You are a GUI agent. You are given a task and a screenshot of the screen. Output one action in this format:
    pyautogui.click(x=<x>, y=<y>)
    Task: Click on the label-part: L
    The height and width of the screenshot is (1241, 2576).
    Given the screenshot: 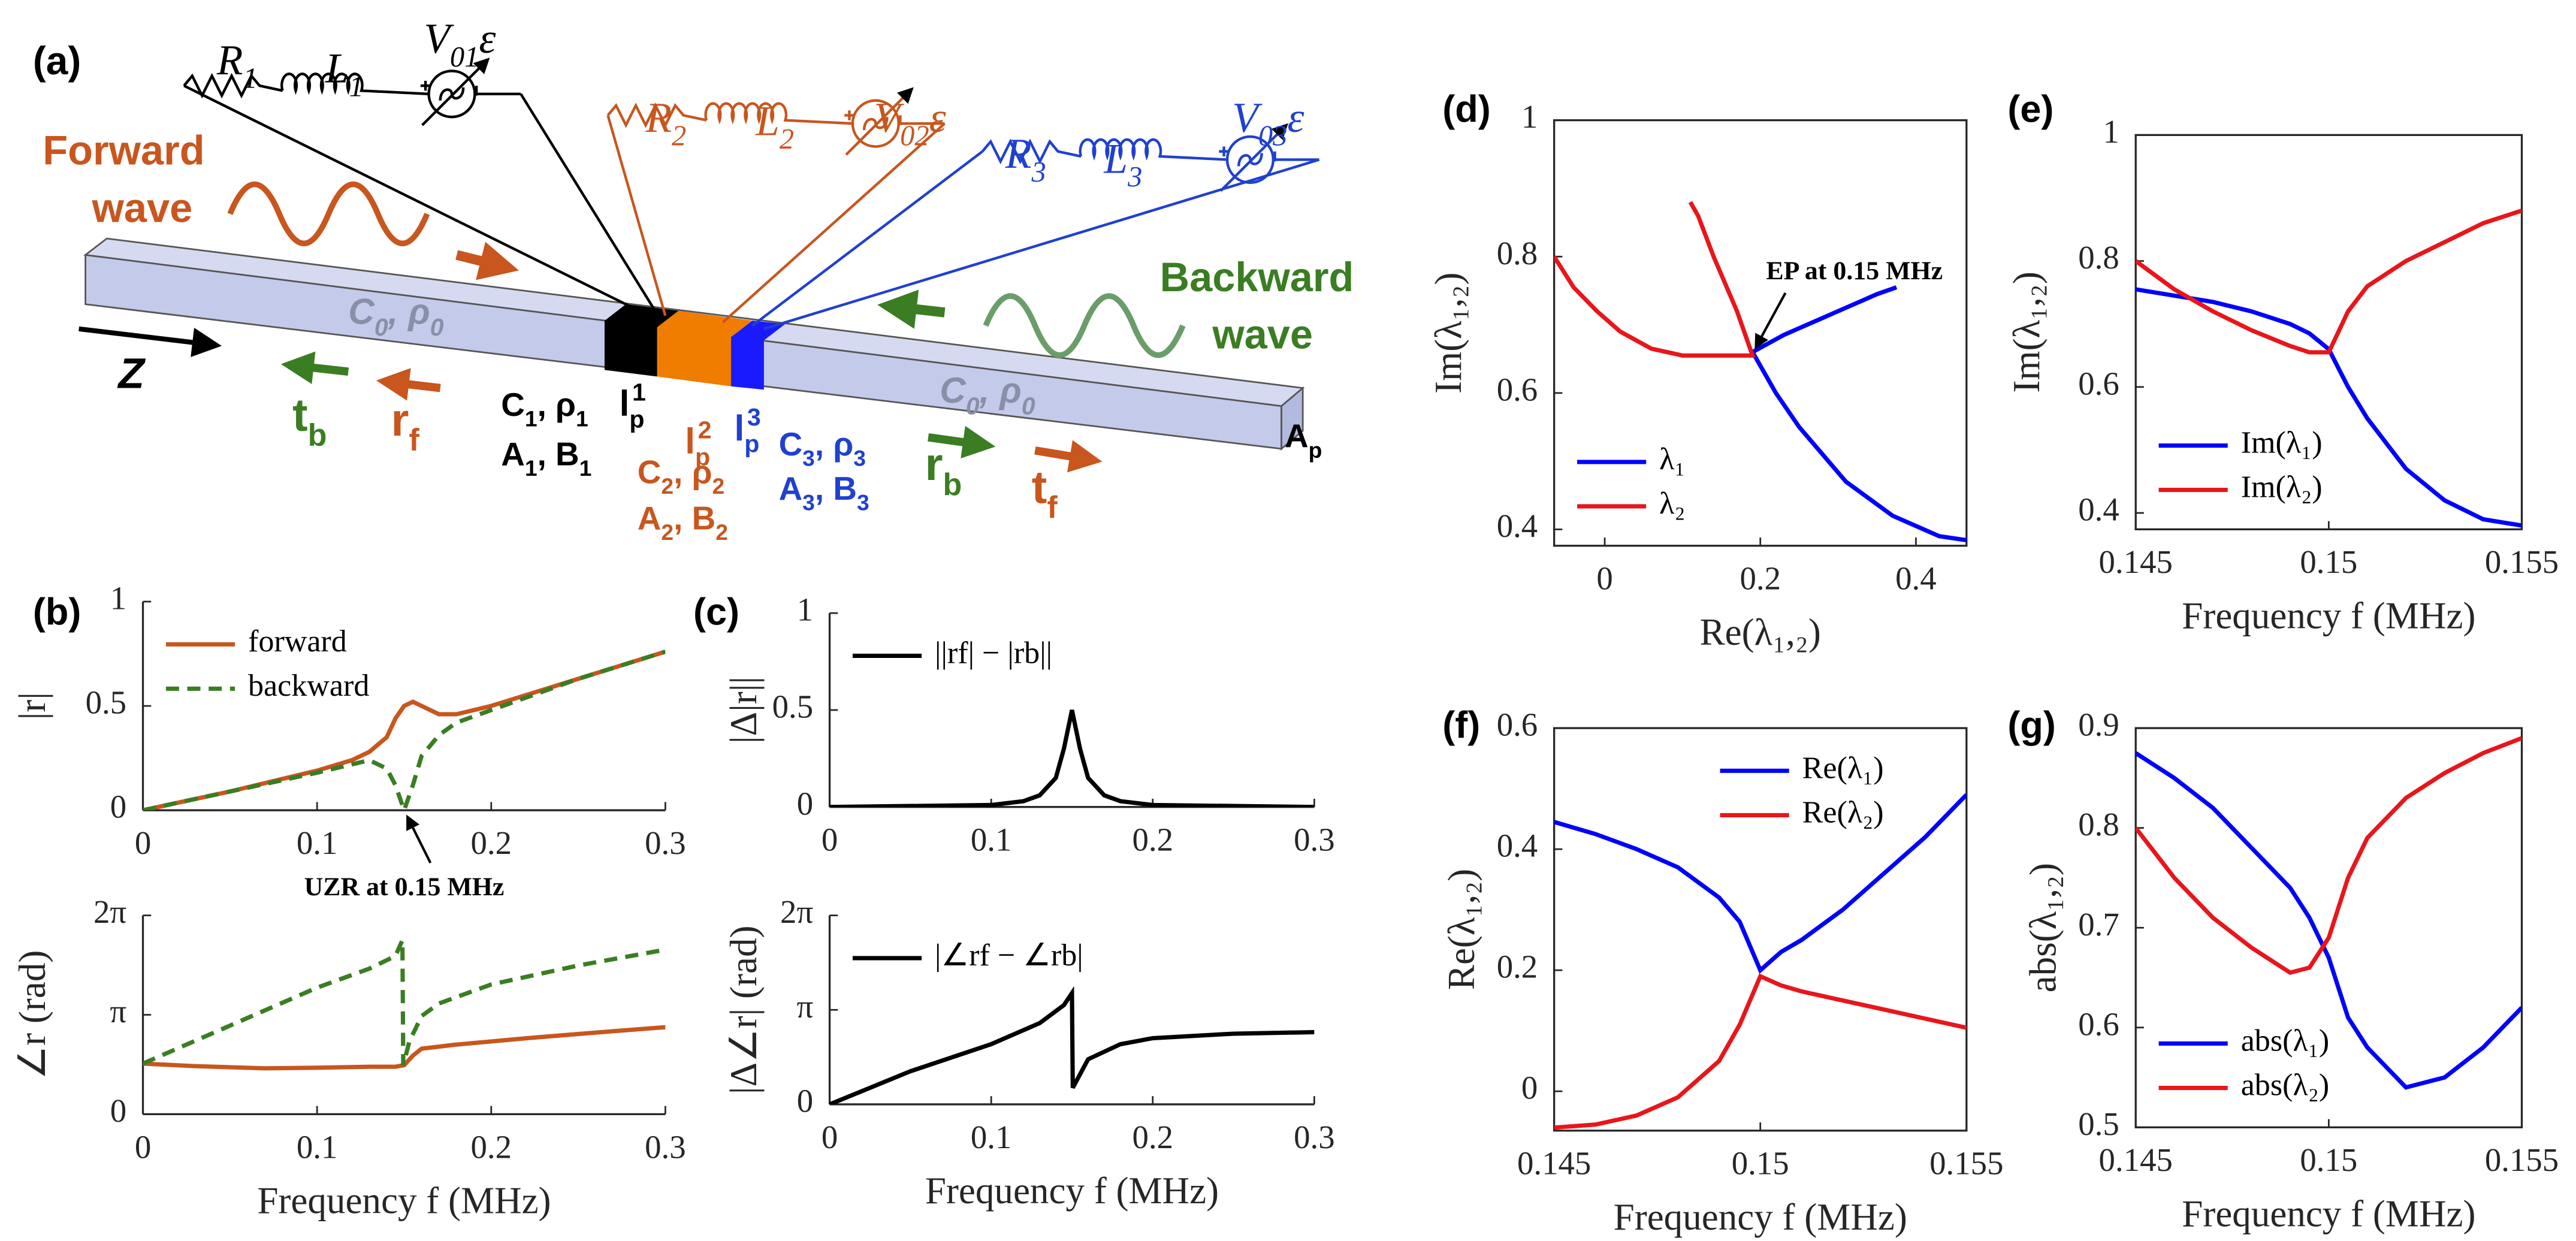 What is the action you would take?
    pyautogui.click(x=1116, y=158)
    